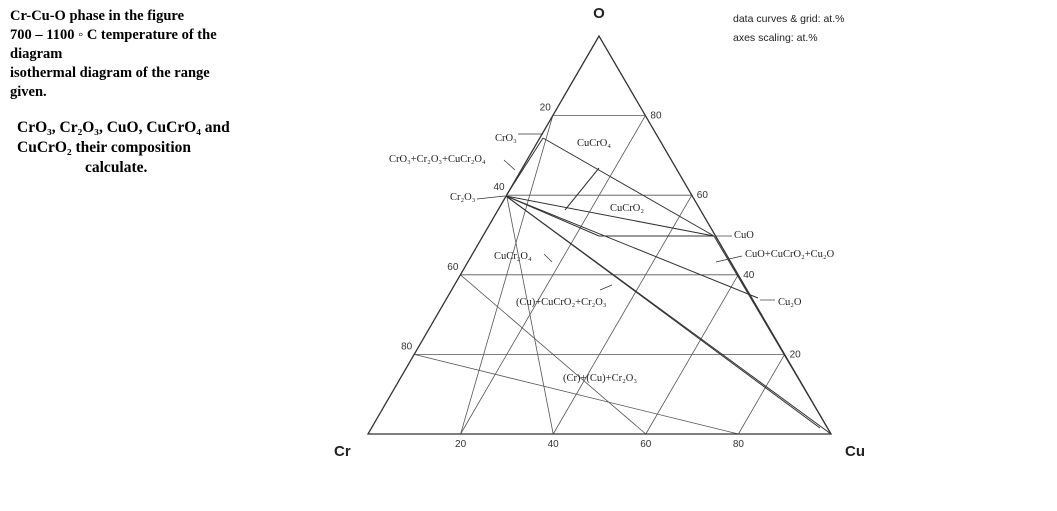 This screenshot has height=511, width=1057. What do you see at coordinates (104, 147) in the screenshot?
I see `line: CuCrO₂ their composition` at bounding box center [104, 147].